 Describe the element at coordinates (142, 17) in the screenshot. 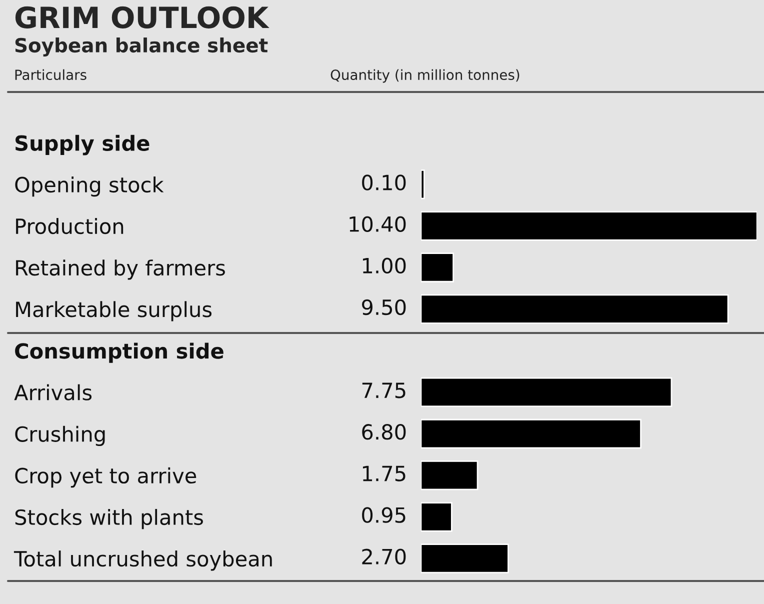

I see `text: GRIM OUTLOOK` at that location.